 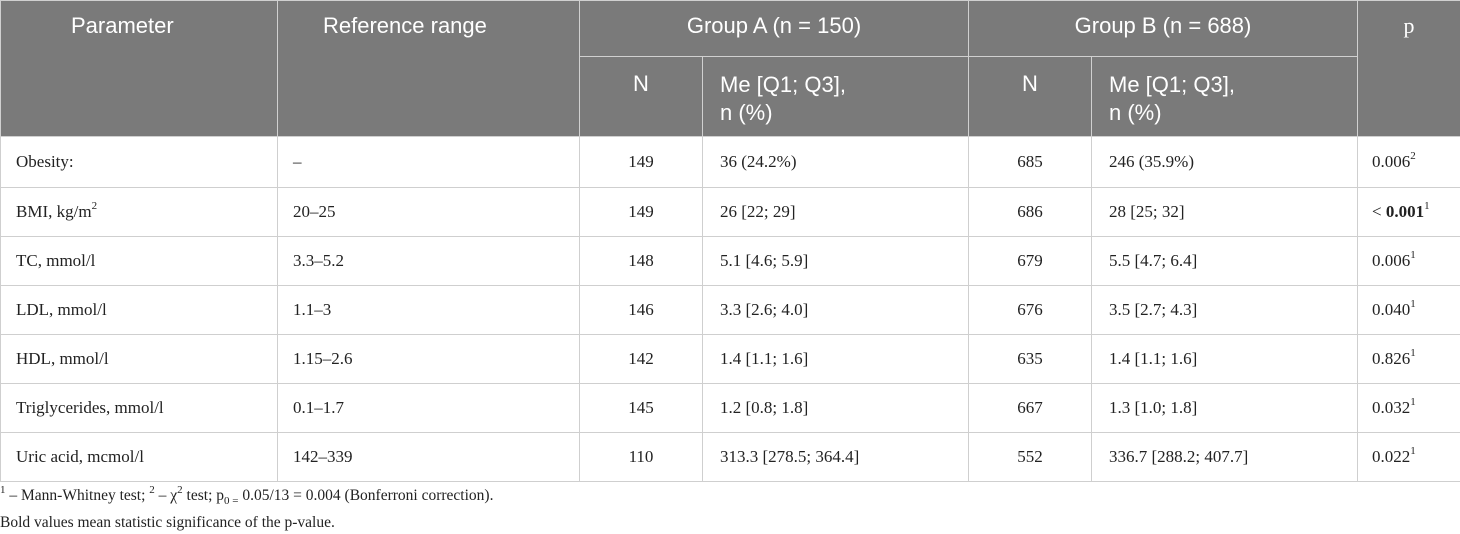 What do you see at coordinates (1030, 261) in the screenshot?
I see `cell-group-b-n: 679` at bounding box center [1030, 261].